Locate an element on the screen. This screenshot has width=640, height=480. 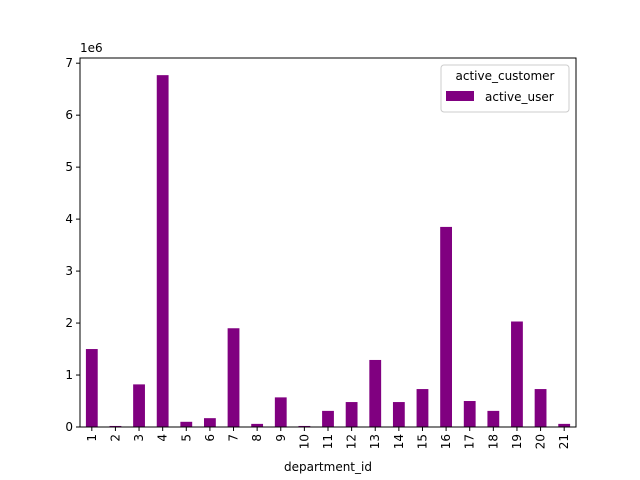
x-tick-label: 7 is located at coordinates (234, 438).